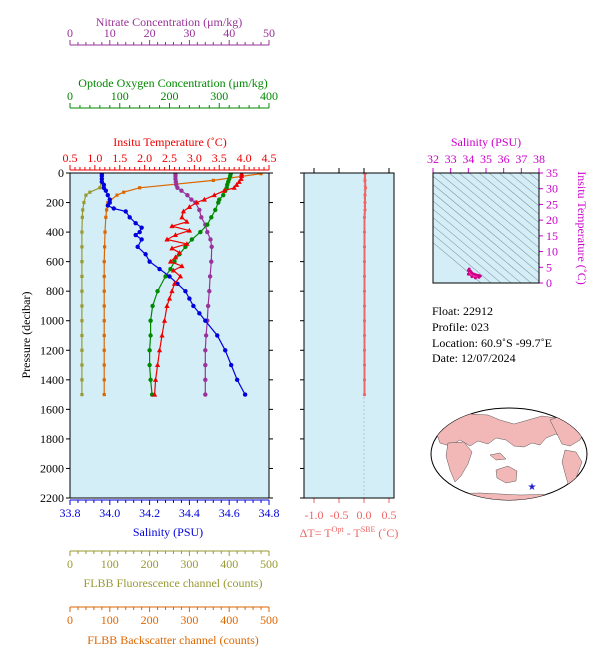  What do you see at coordinates (173, 640) in the screenshot?
I see `backscatter-axis-title: FLBB Backscatter channel (counts)` at bounding box center [173, 640].